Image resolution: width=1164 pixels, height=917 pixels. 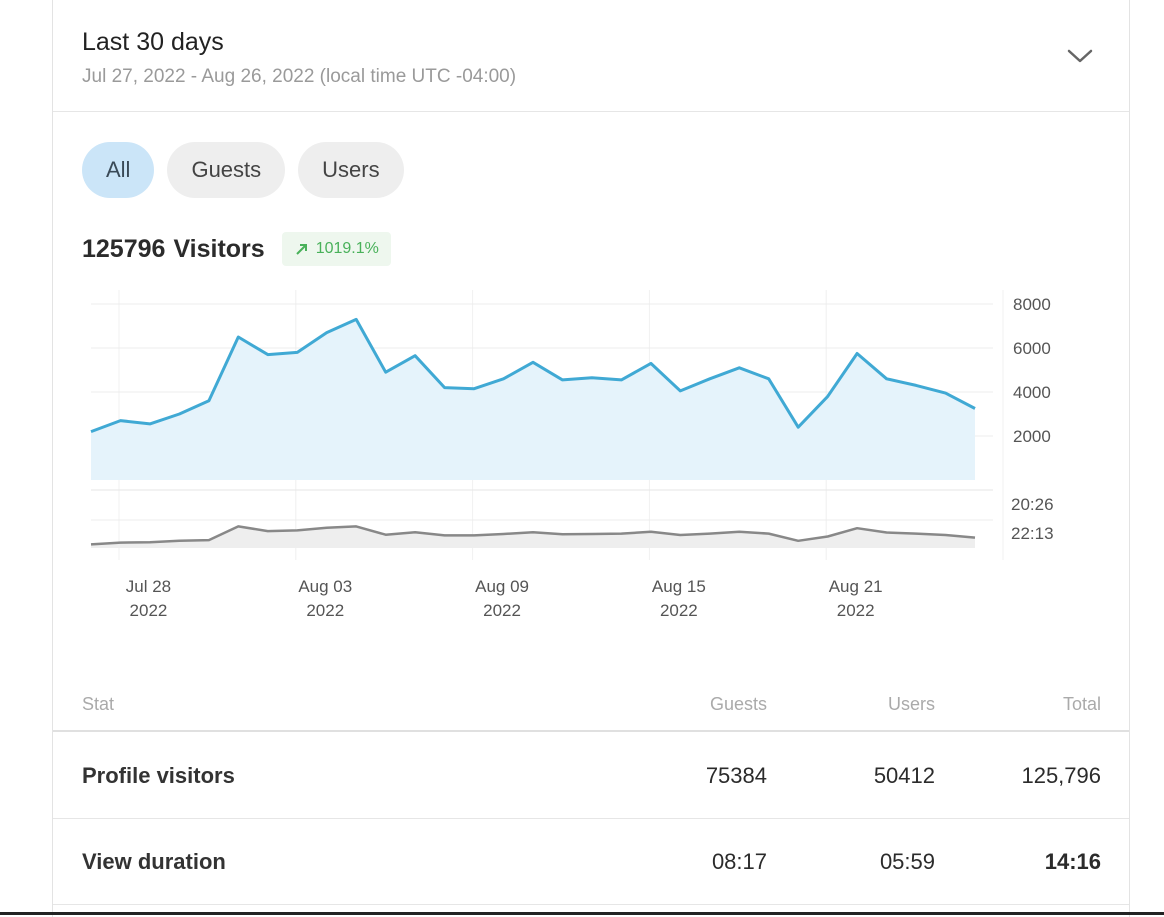 What do you see at coordinates (1032, 392) in the screenshot?
I see `y-tick-label: 4000` at bounding box center [1032, 392].